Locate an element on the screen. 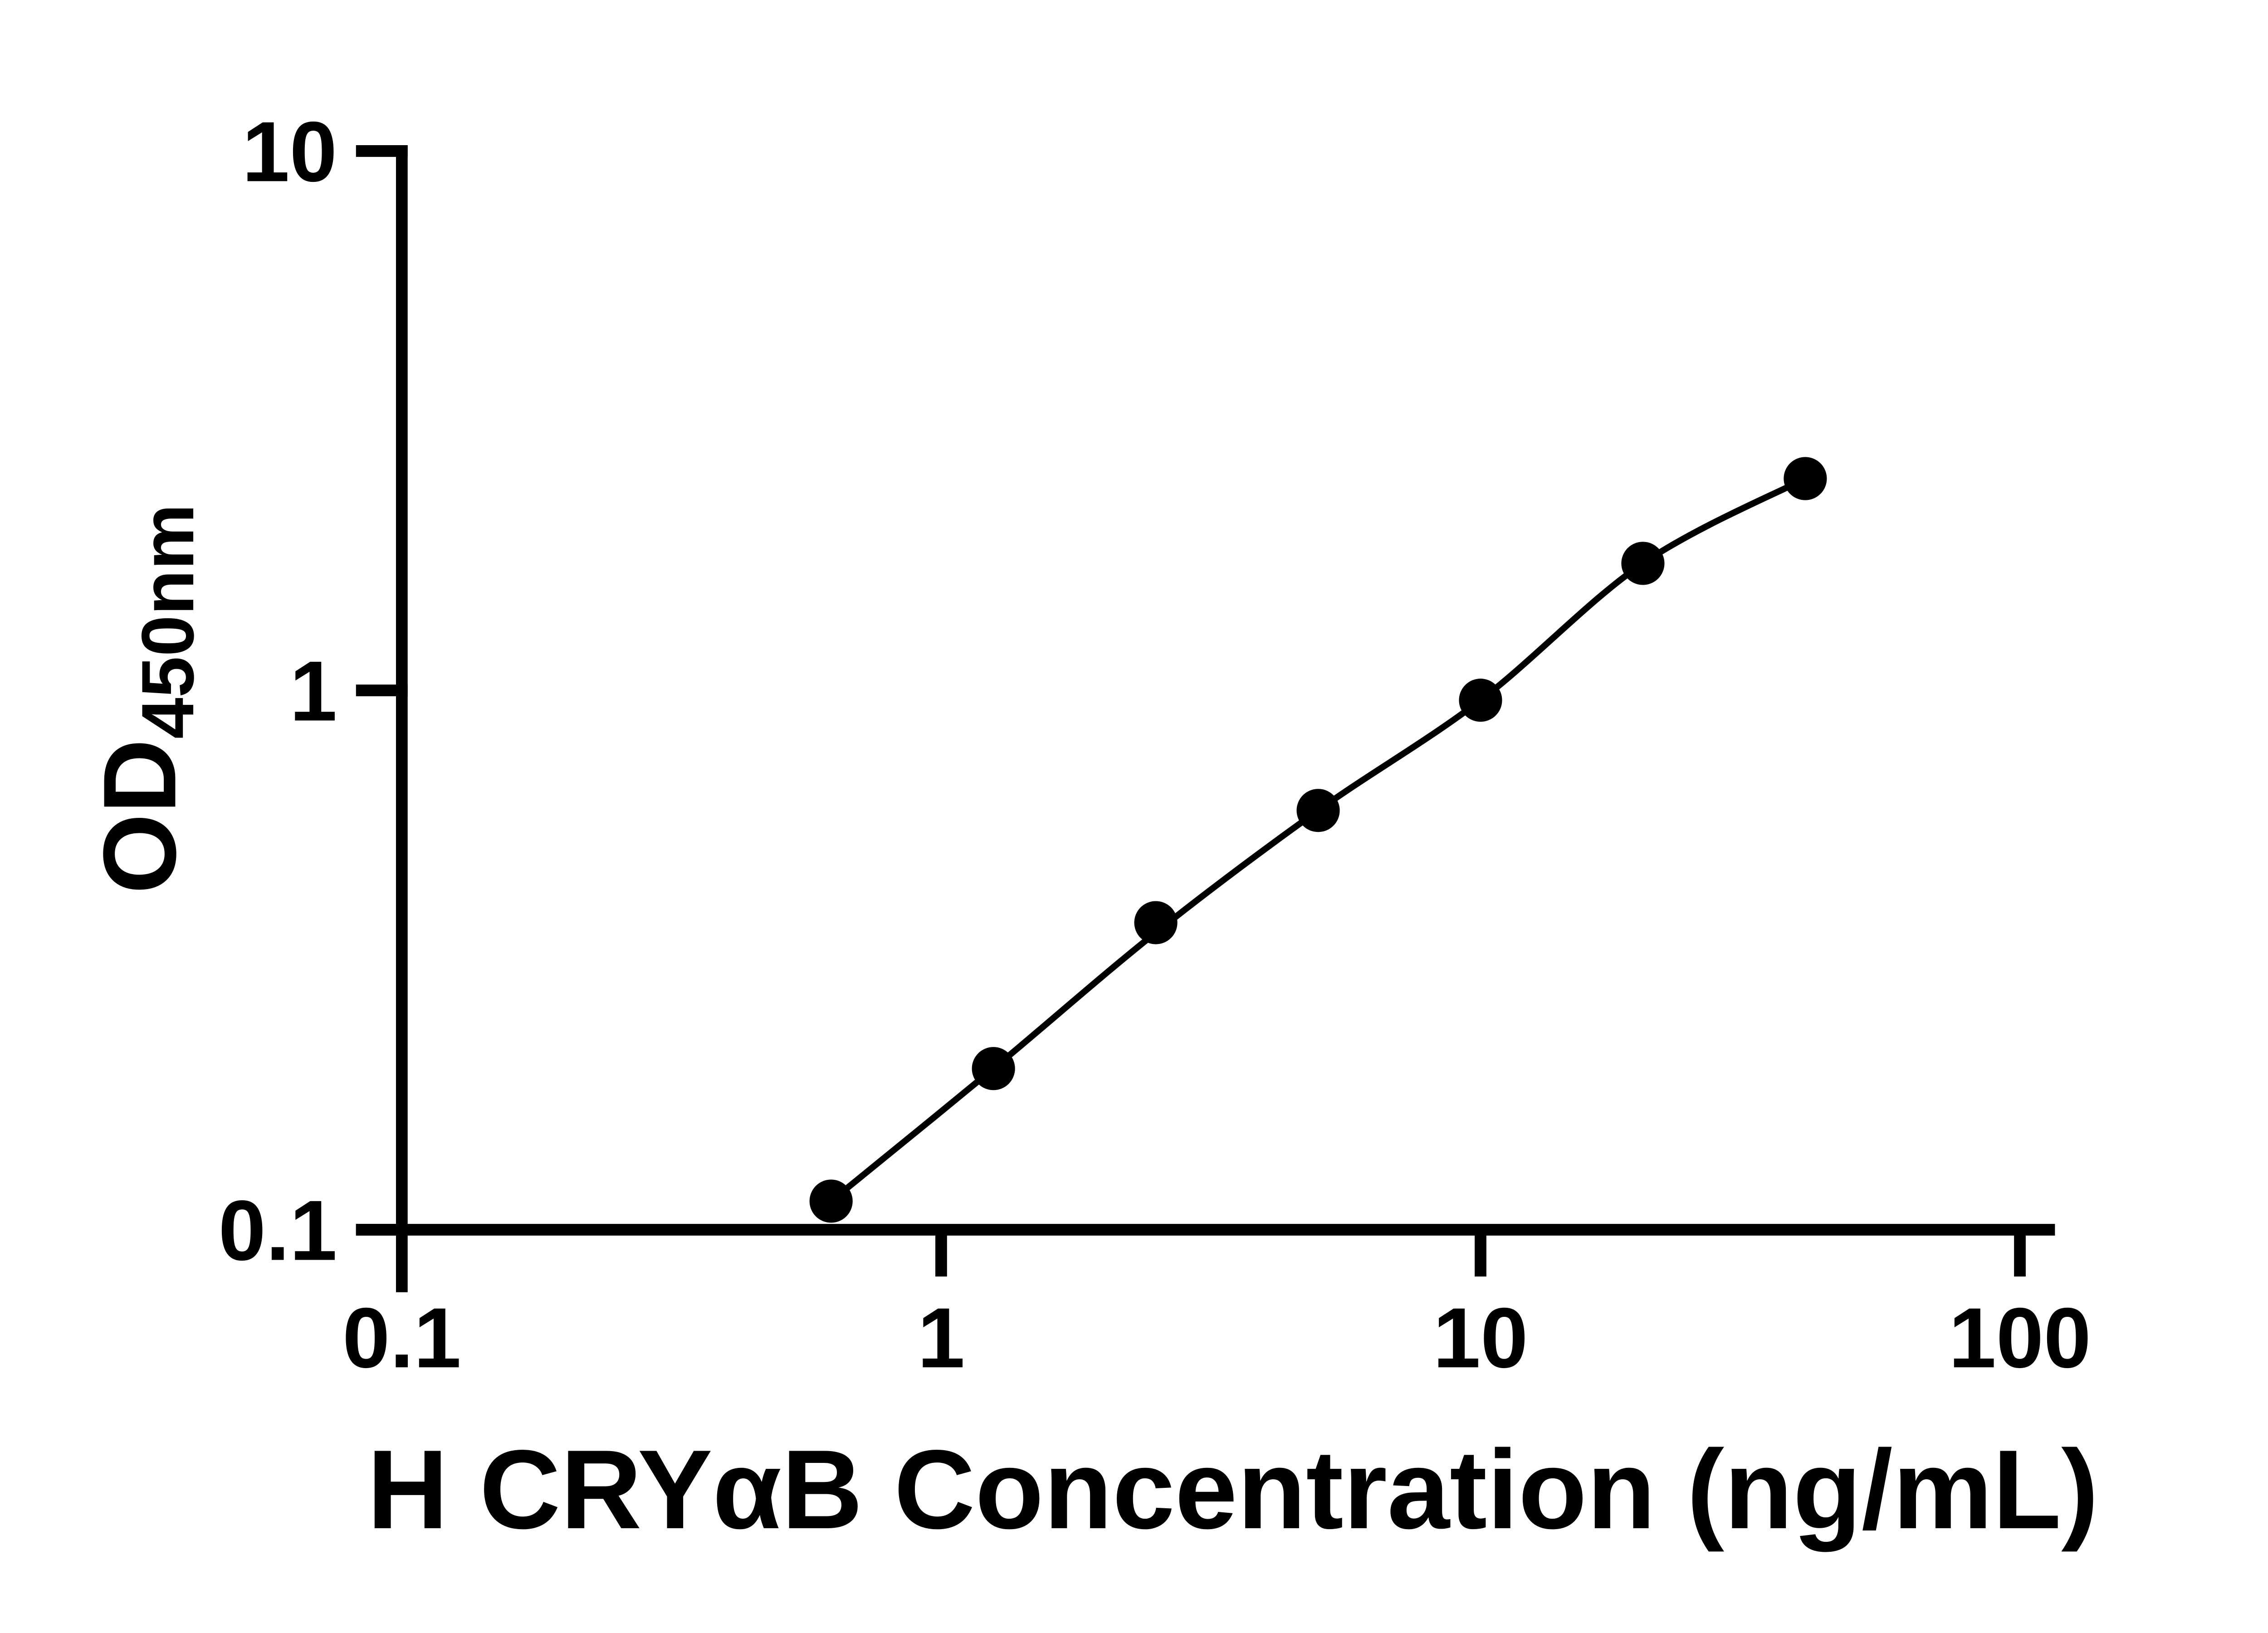 Image resolution: width=2268 pixels, height=1633 pixels. x-tick-label-0.1: 0.1 is located at coordinates (401, 1337).